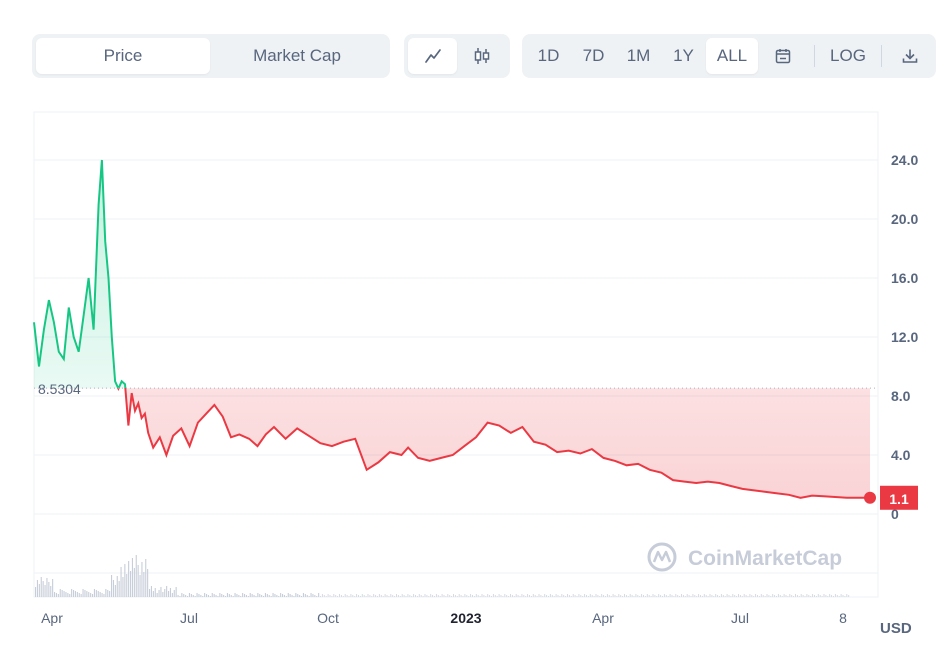  Describe the element at coordinates (593, 55) in the screenshot. I see `timeframe-7d: 7D` at that location.